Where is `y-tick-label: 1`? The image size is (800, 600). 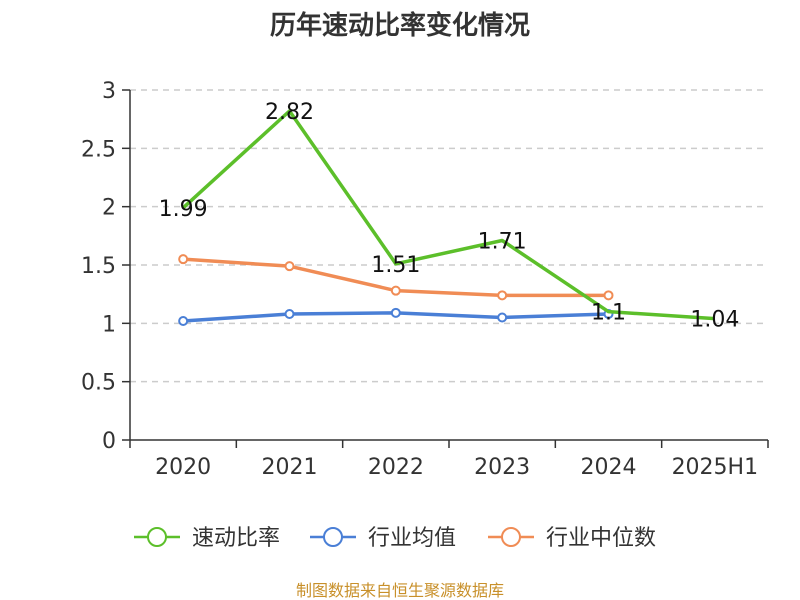
y-tick-label: 1 is located at coordinates (109, 324).